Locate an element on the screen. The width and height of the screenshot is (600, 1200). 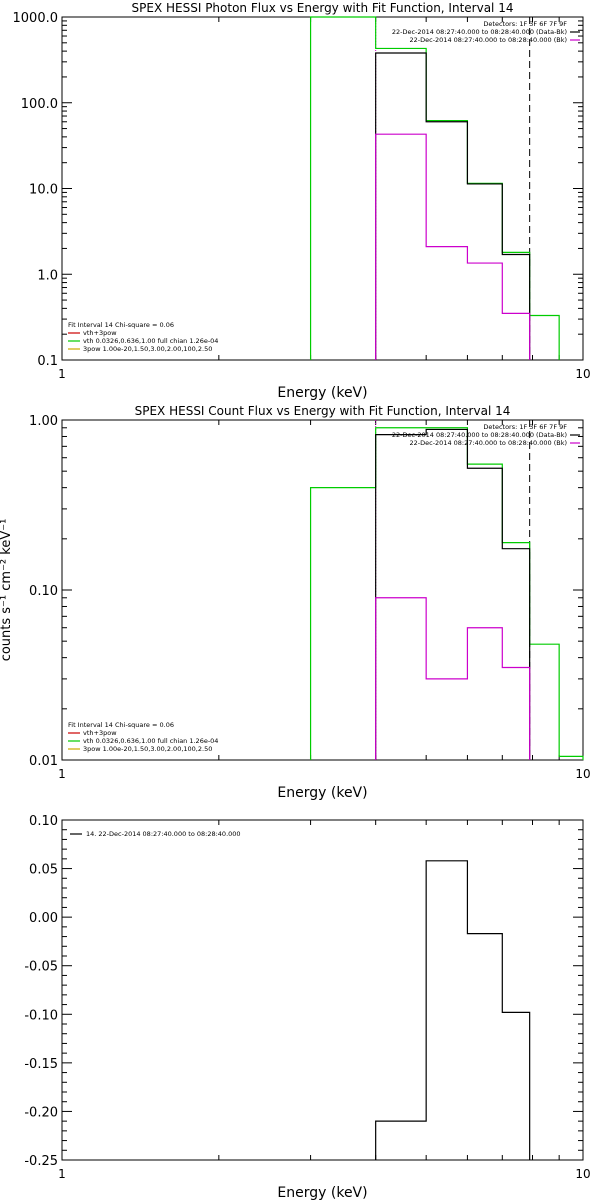
y-tick-label: 10.0 is located at coordinates (43, 190).